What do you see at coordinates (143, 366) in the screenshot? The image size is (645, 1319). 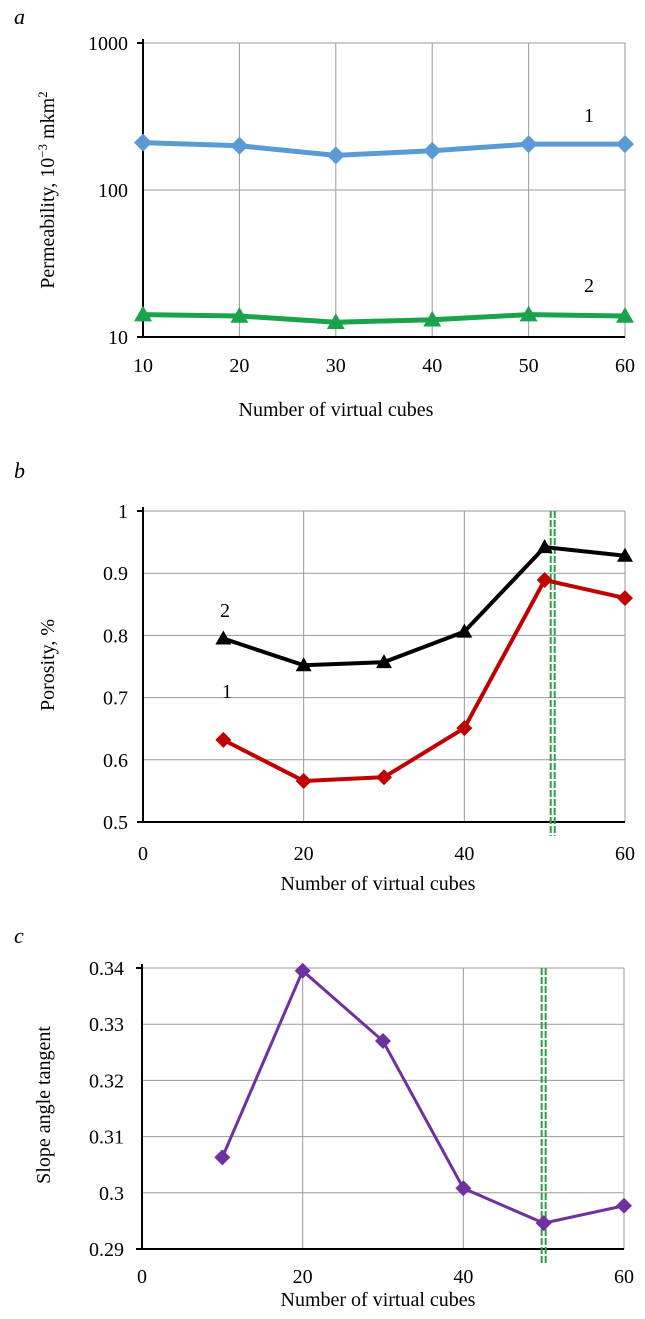 I see `x-tick-label: 10` at bounding box center [143, 366].